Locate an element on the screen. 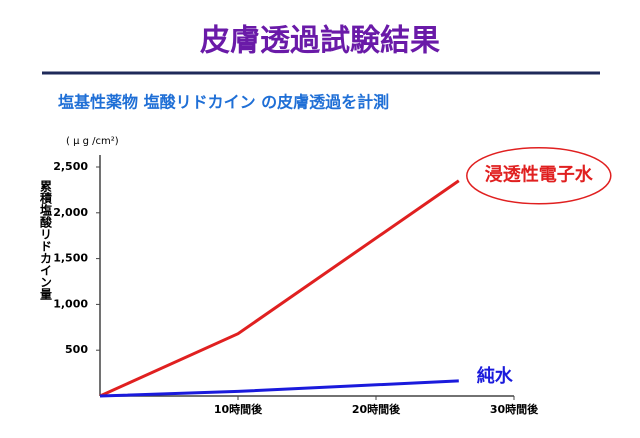 This screenshot has width=640, height=438. chart-title: 皮膚透過試験結果 is located at coordinates (320, 41).